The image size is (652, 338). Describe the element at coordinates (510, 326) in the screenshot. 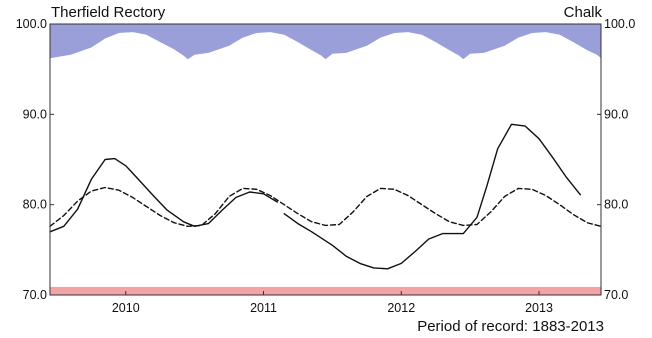

I see `period-of-record-note: Period of record: 1883-2013` at that location.